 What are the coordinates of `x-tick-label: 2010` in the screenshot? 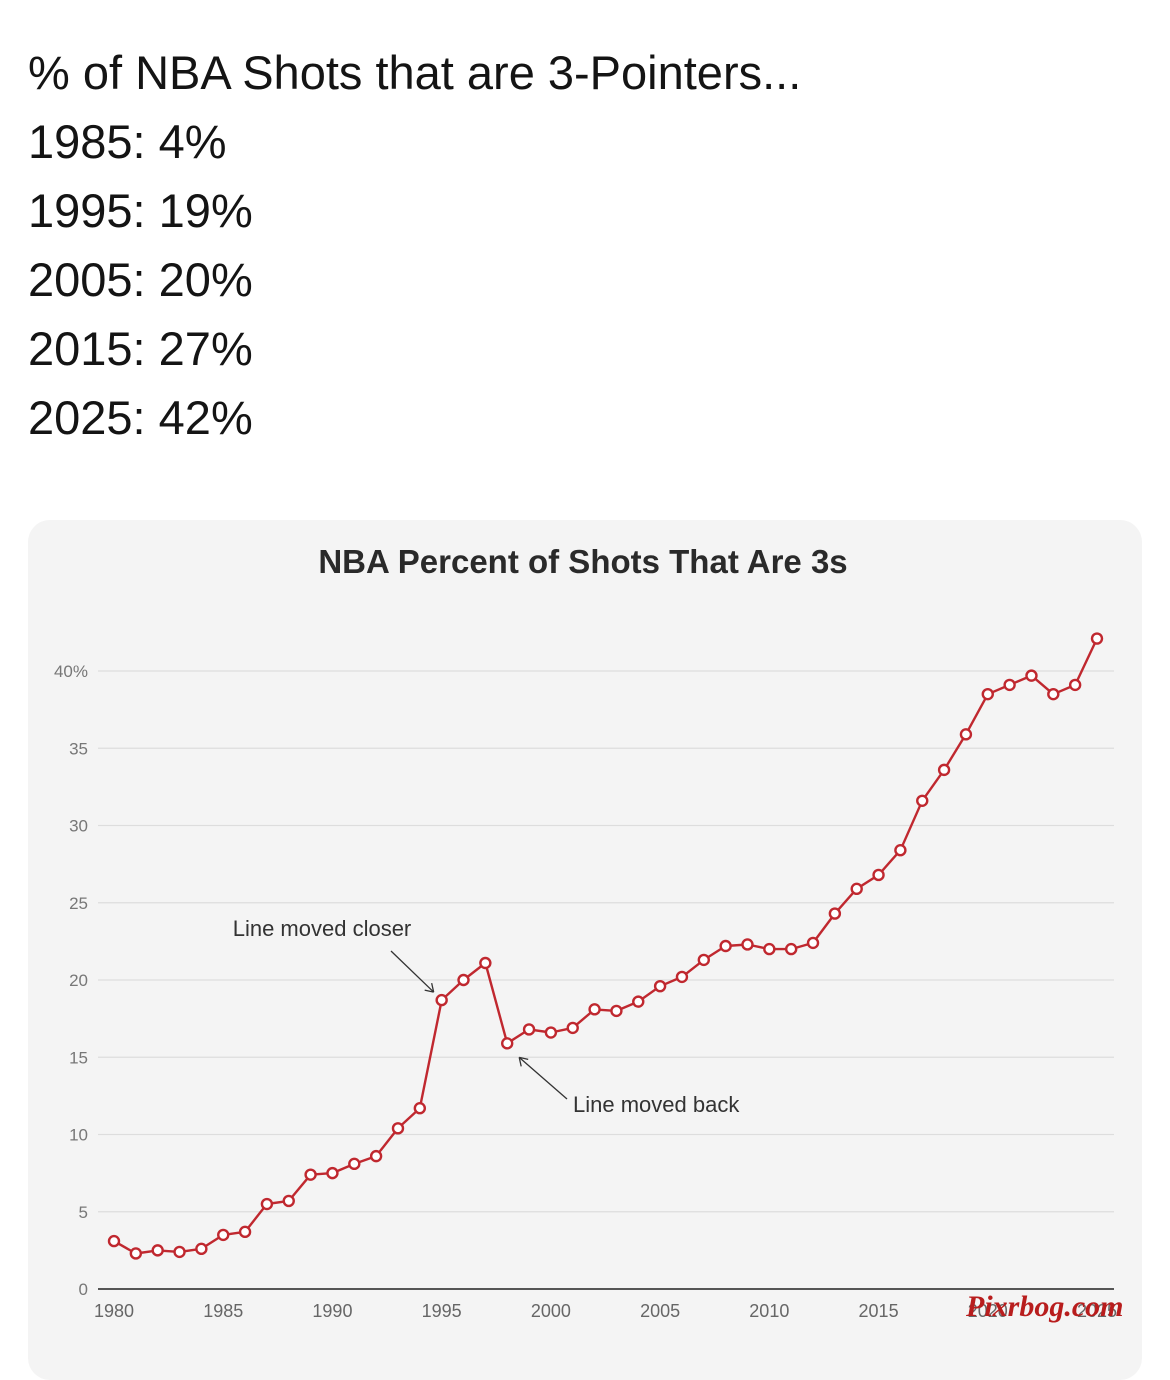 It's located at (769, 1311).